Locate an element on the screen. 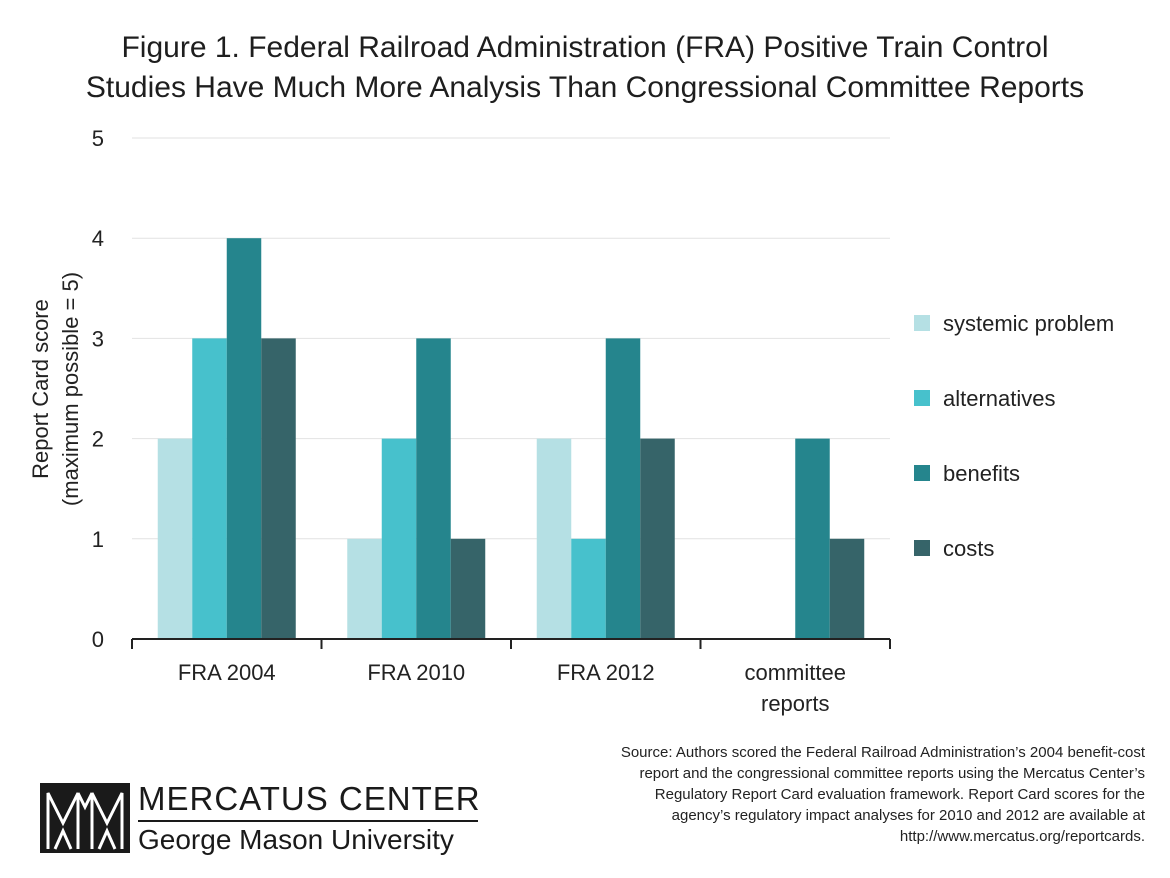 This screenshot has width=1170, height=878. x-tick-label-line: FRA 2012 is located at coordinates (606, 672).